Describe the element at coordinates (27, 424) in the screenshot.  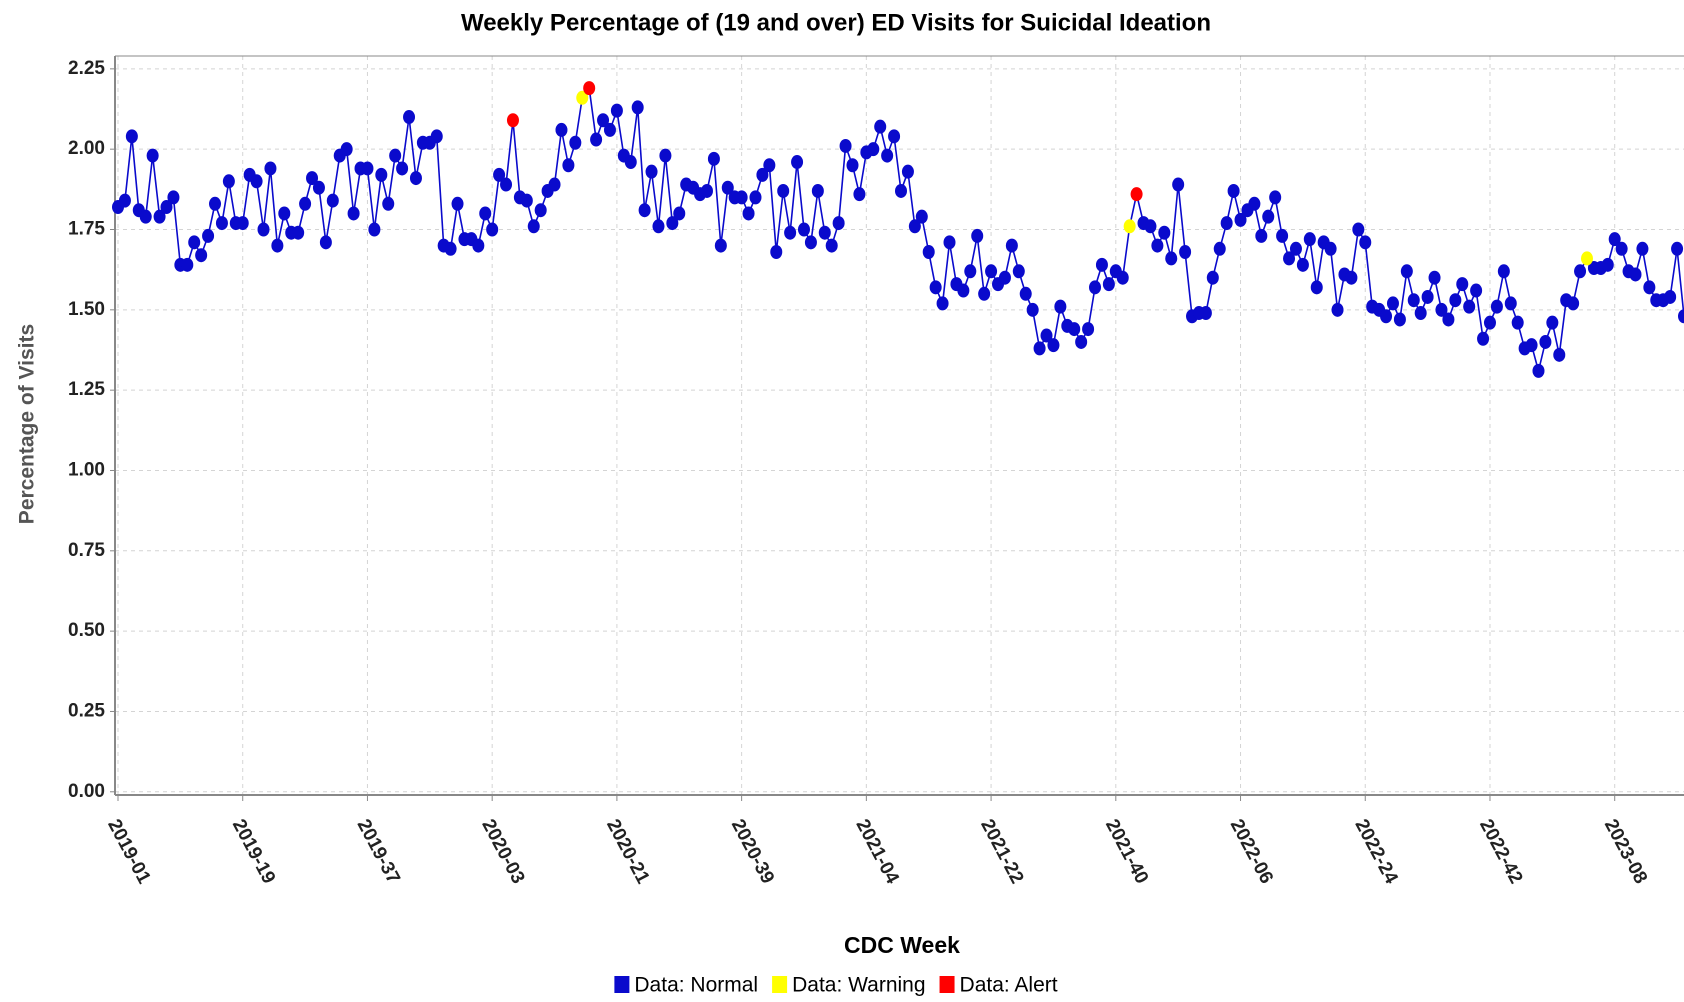
I see `y-axis-label: Percentage of Visits` at that location.